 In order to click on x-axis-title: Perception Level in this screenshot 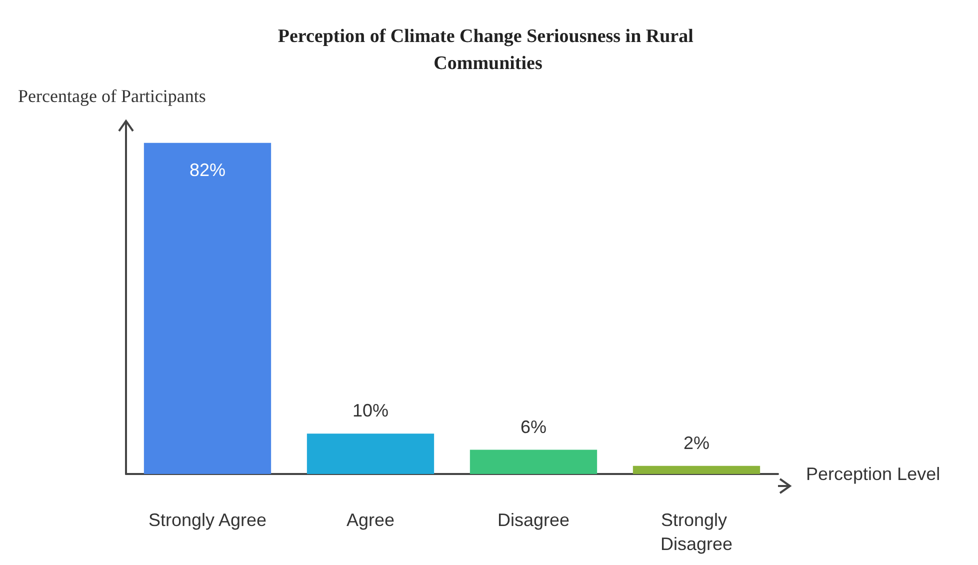, I will do `click(873, 474)`.